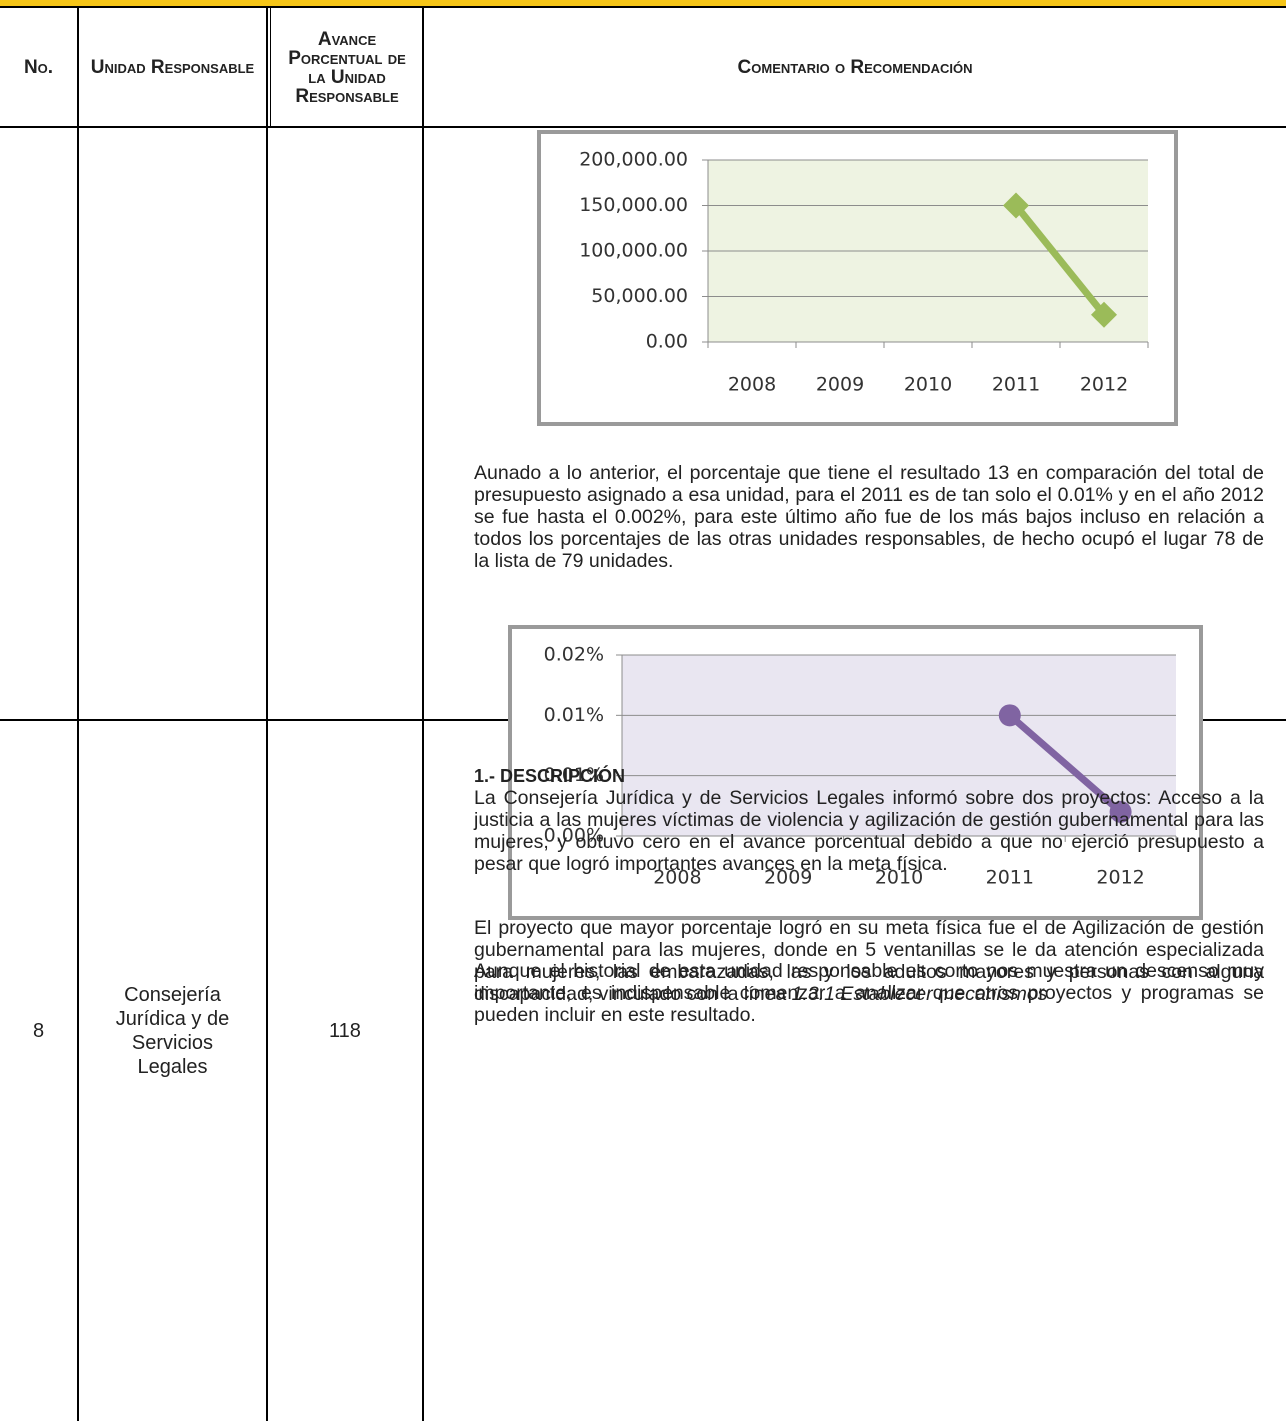 The width and height of the screenshot is (1286, 1421). What do you see at coordinates (38, 67) in the screenshot?
I see `header-cell: No.` at bounding box center [38, 67].